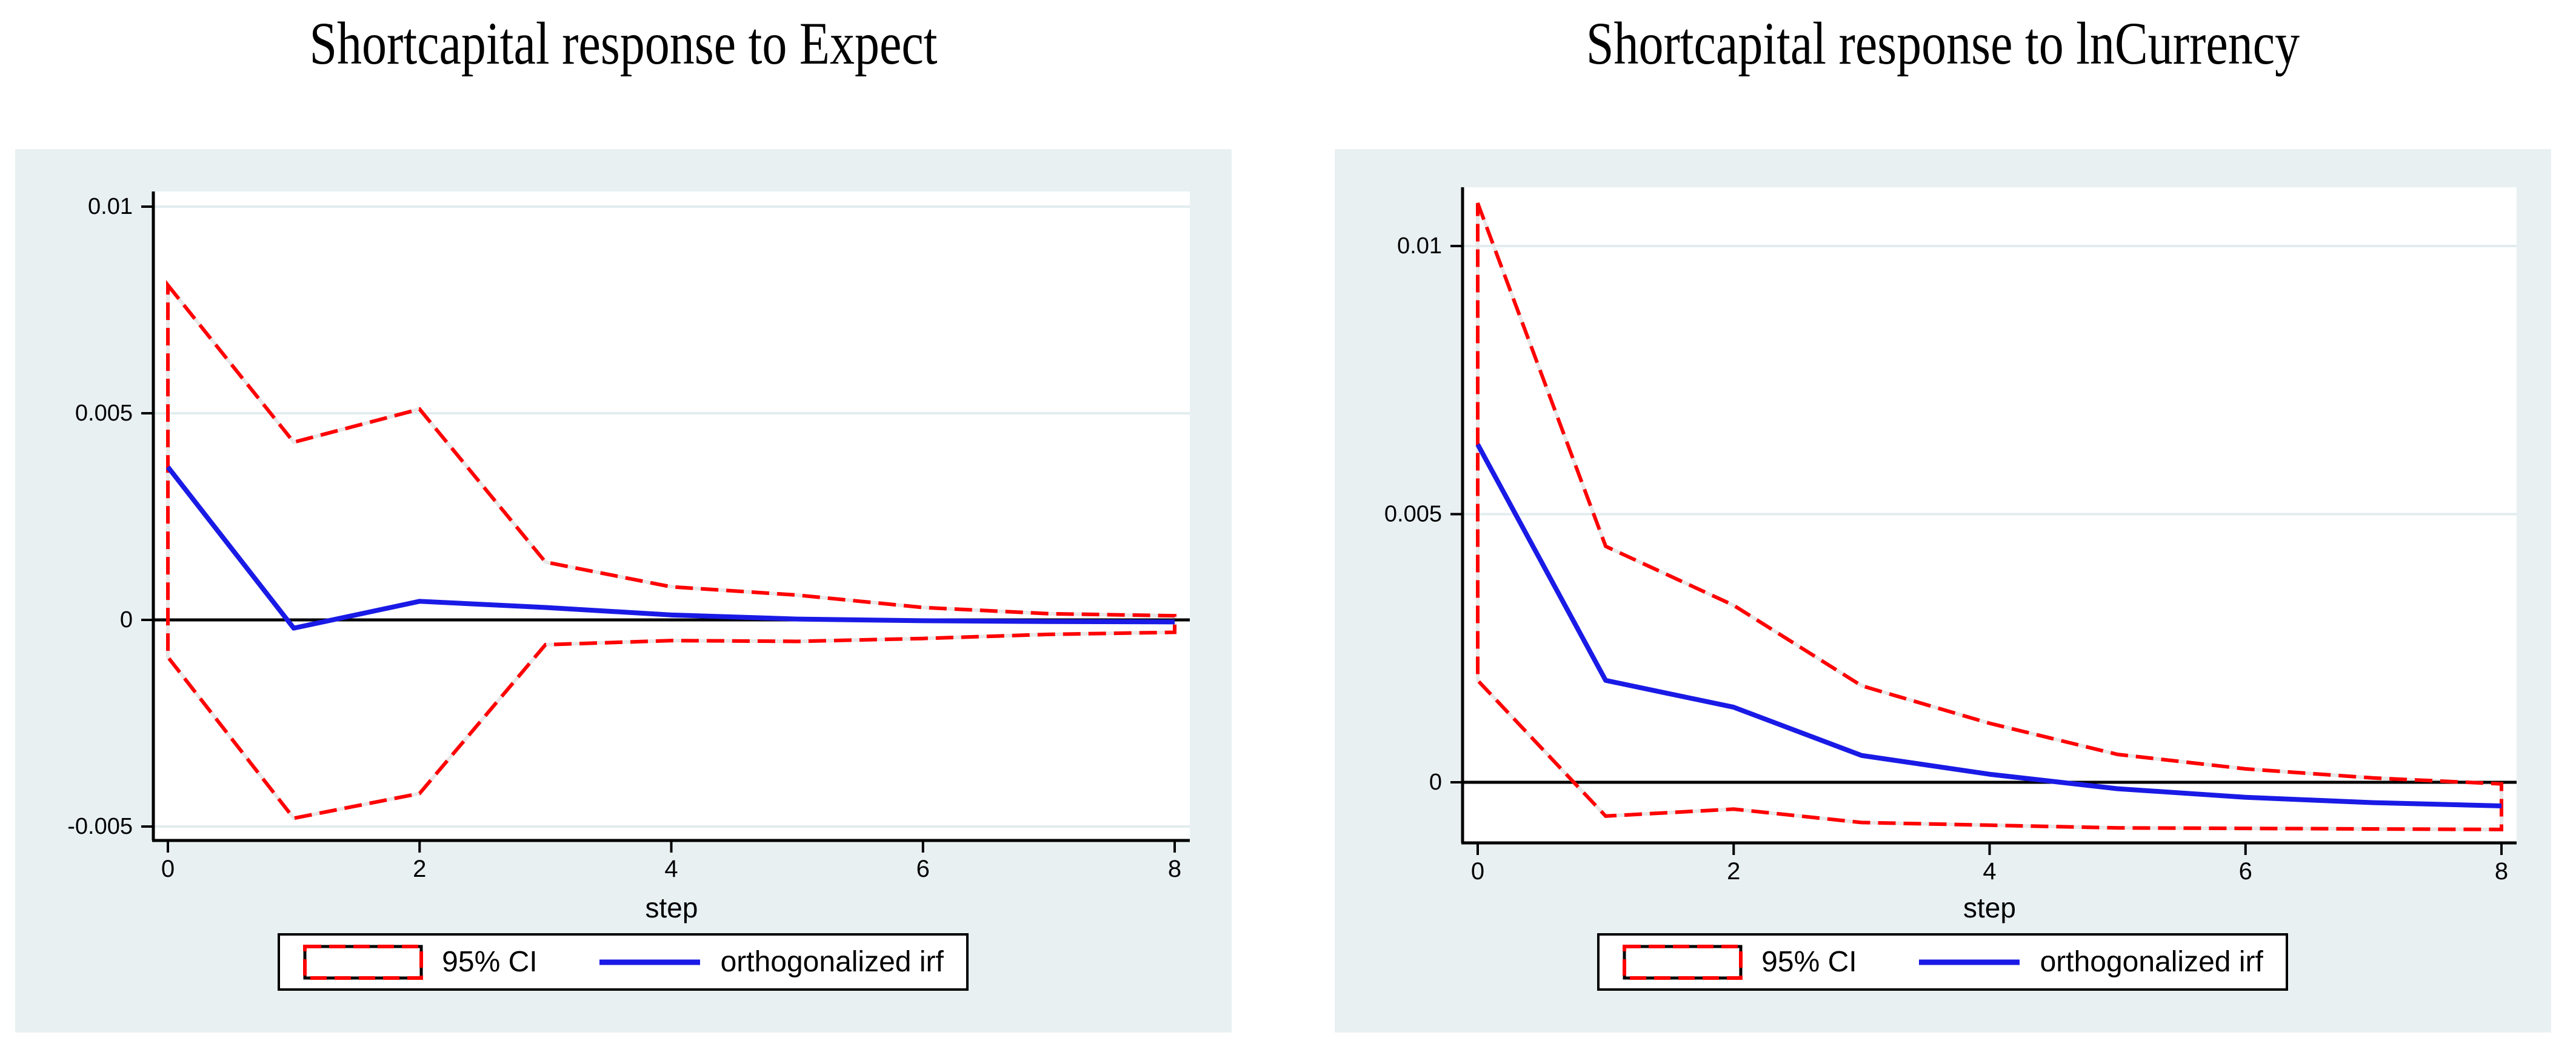 This screenshot has height=1058, width=2576. What do you see at coordinates (1943, 43) in the screenshot?
I see `chart-title: Shortcapital response to lnCurrency` at bounding box center [1943, 43].